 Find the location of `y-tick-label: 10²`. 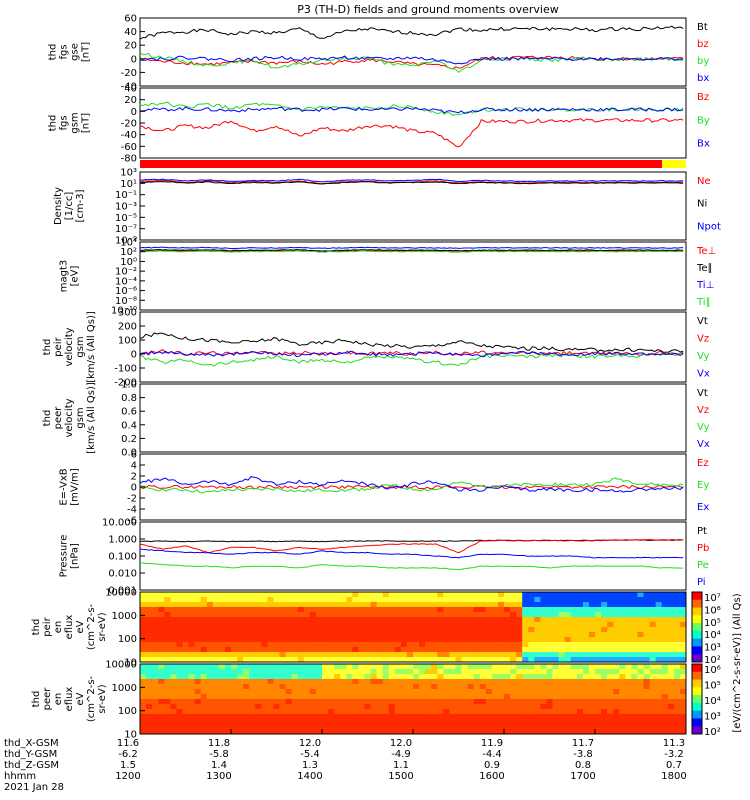

y-tick-label: 10² is located at coordinates (128, 252).